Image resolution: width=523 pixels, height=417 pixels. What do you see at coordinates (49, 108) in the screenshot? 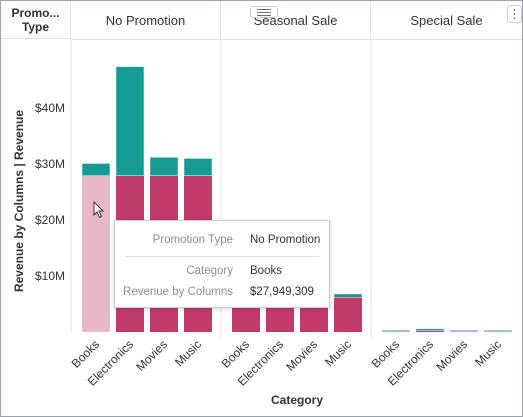
I see `y-tick-label: $40M` at bounding box center [49, 108].